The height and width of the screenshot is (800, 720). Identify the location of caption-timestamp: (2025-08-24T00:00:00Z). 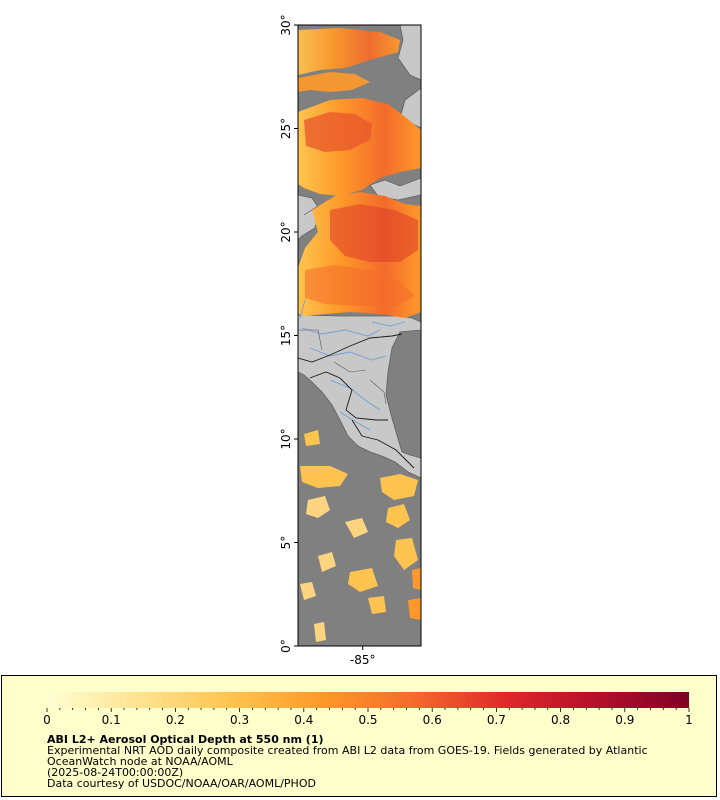
(115, 772).